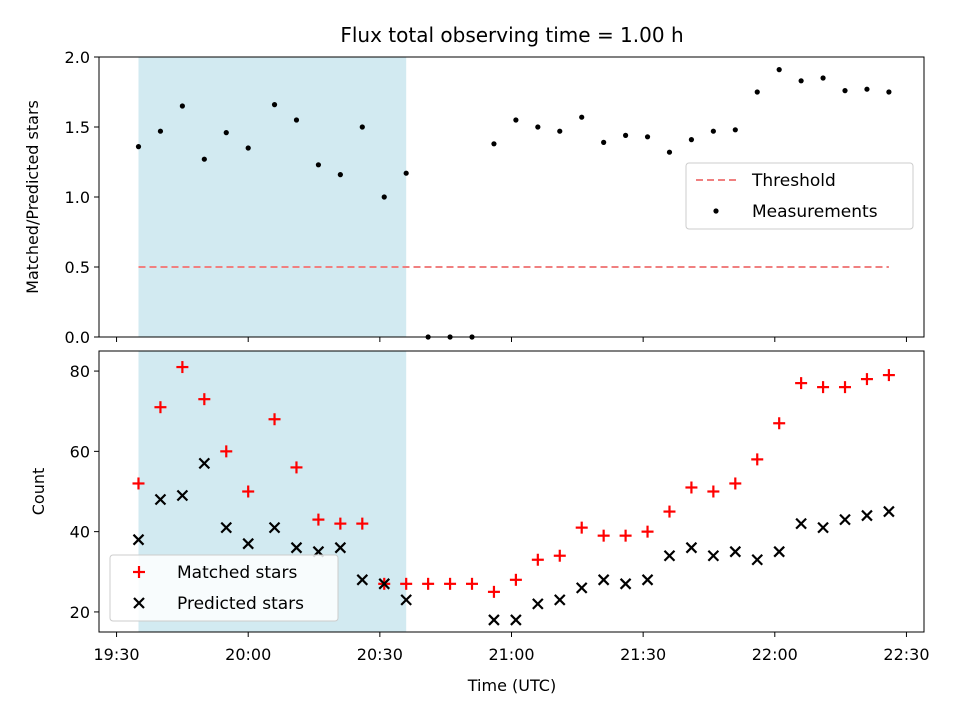 This screenshot has height=720, width=960. I want to click on bottom-y-tick-label: 20, so click(80, 612).